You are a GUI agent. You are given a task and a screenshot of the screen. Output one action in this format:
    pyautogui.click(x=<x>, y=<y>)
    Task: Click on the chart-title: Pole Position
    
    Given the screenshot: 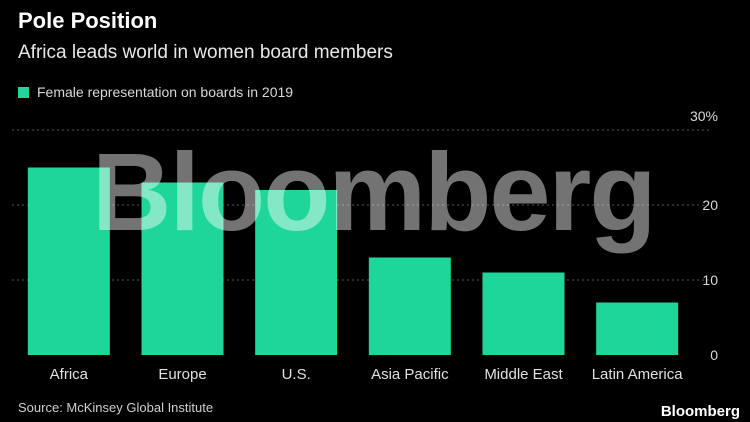 What is the action you would take?
    pyautogui.click(x=88, y=20)
    